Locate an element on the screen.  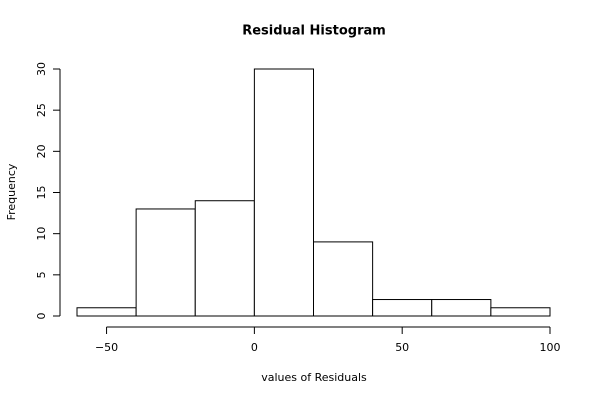
x-axis-label: values of Residuals is located at coordinates (314, 377).